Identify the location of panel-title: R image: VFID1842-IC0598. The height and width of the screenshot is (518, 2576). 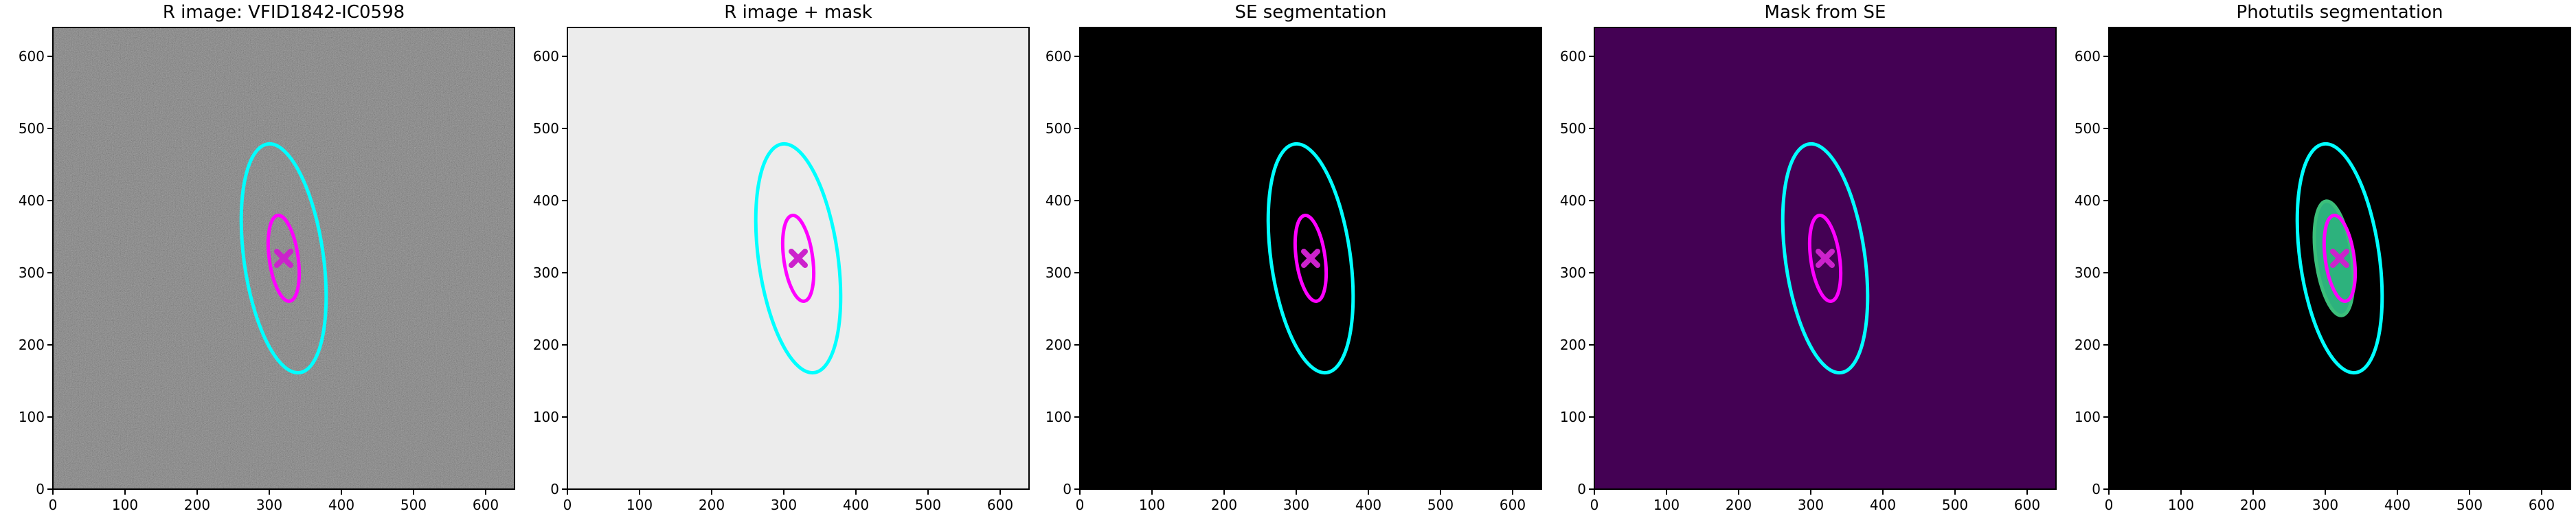
(284, 12).